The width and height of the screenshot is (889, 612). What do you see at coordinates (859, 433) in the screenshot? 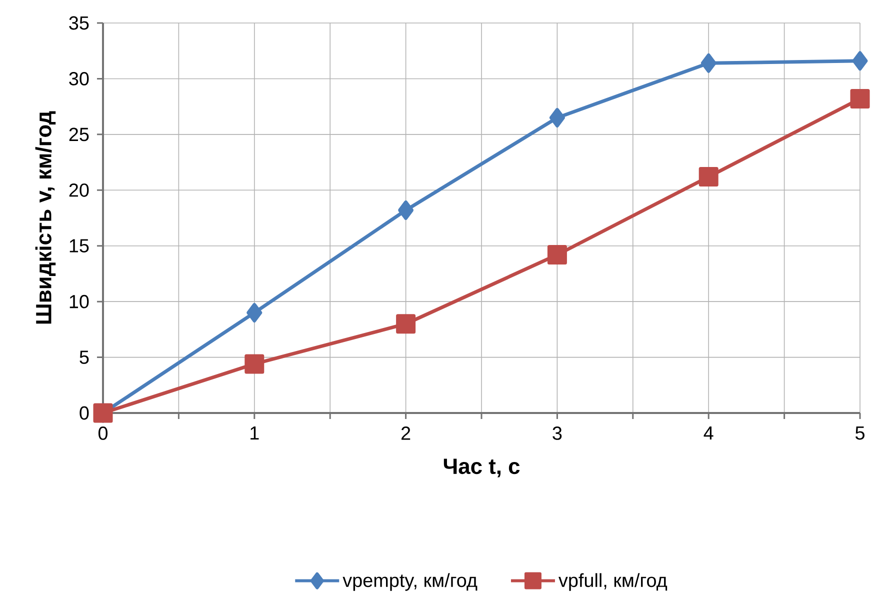
I see `x-tick-label: 5` at bounding box center [859, 433].